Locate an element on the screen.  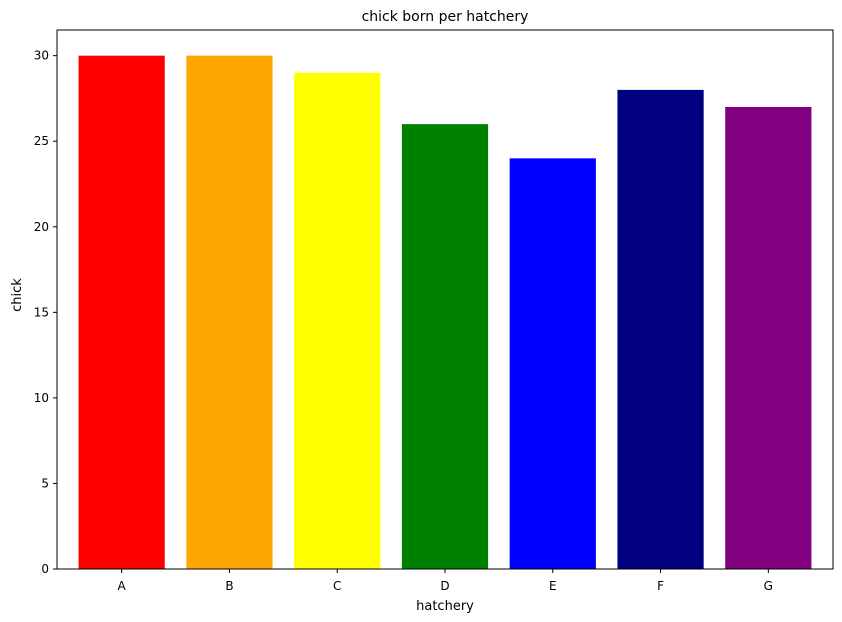
chart-title: chick born per hatchery is located at coordinates (445, 17).